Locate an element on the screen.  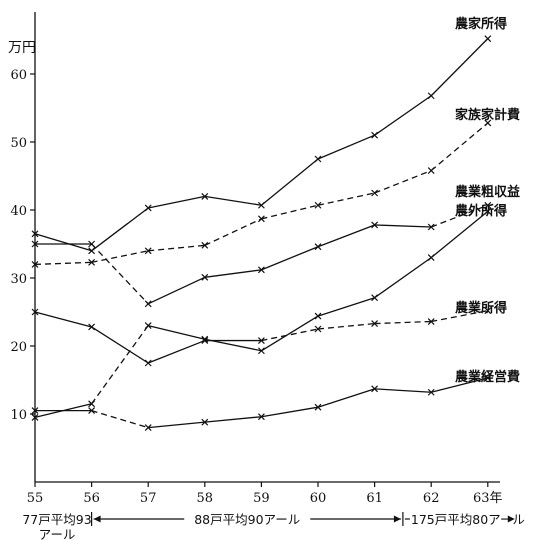
x-tick-label: 59 is located at coordinates (261, 498).